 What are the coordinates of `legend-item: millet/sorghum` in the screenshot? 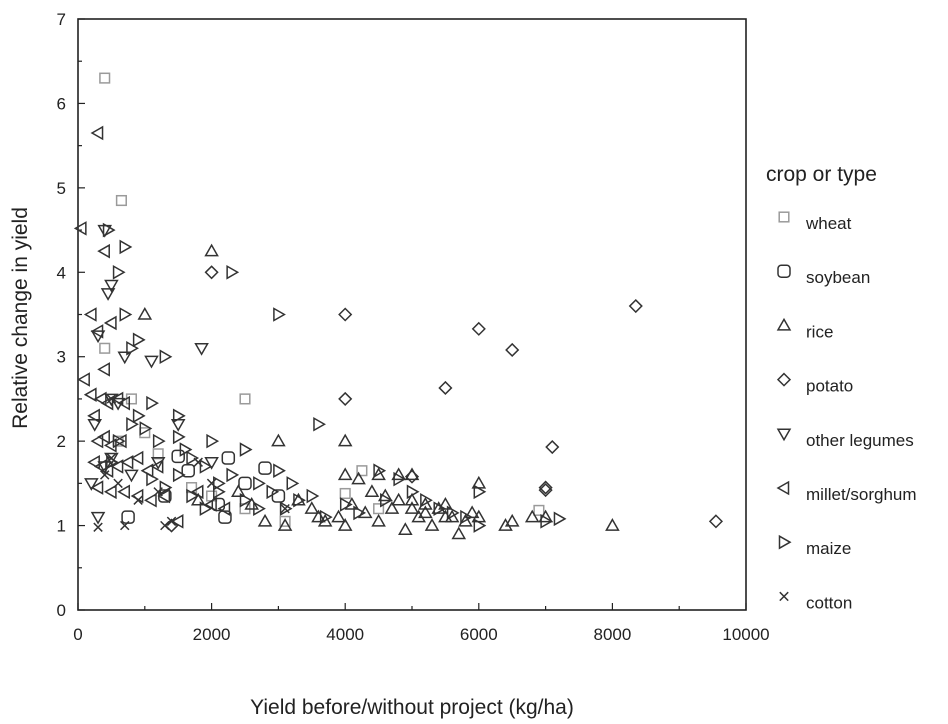 It's located at (846, 492).